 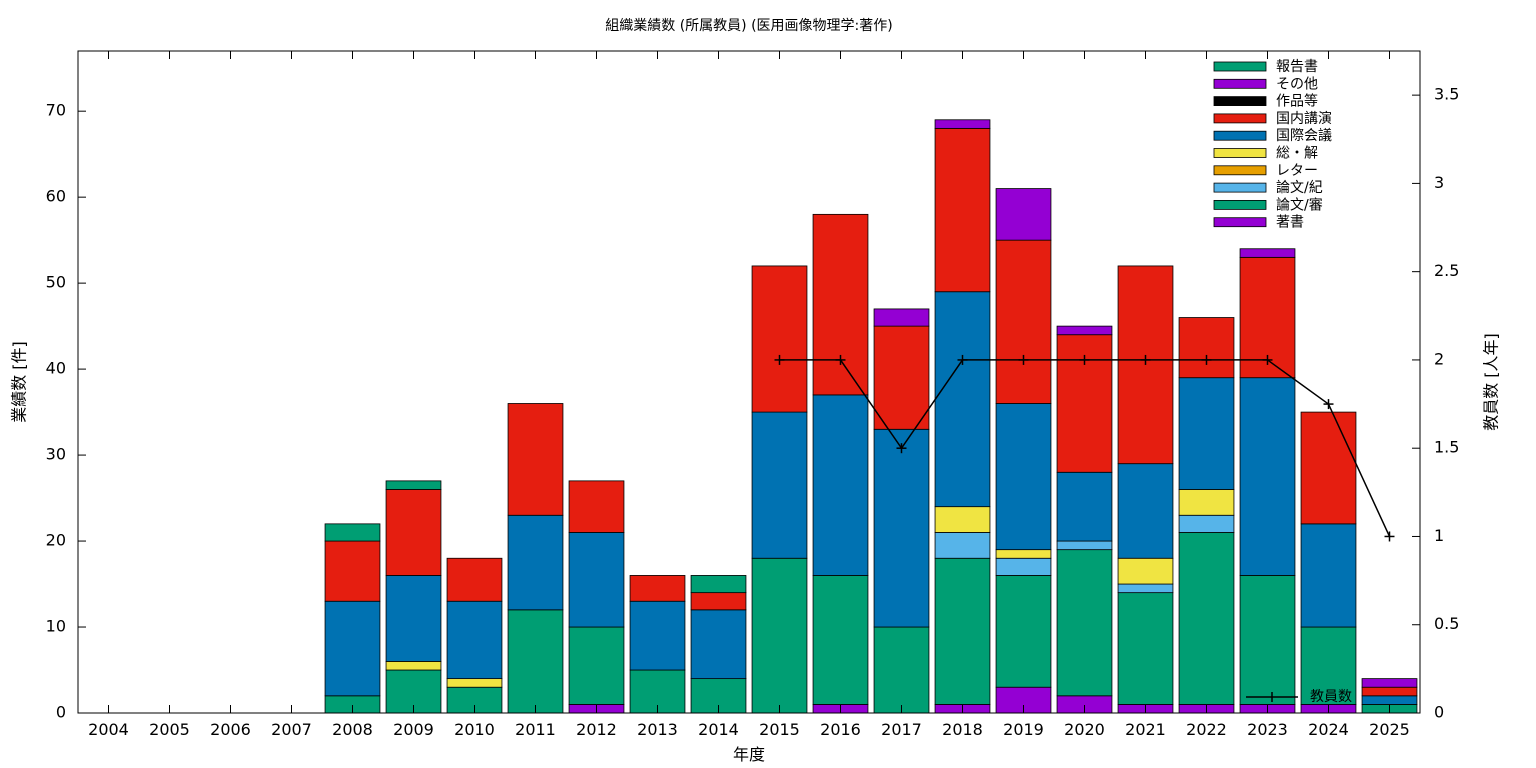 What do you see at coordinates (1446, 623) in the screenshot?
I see `y2-tick-label: 0.5` at bounding box center [1446, 623].